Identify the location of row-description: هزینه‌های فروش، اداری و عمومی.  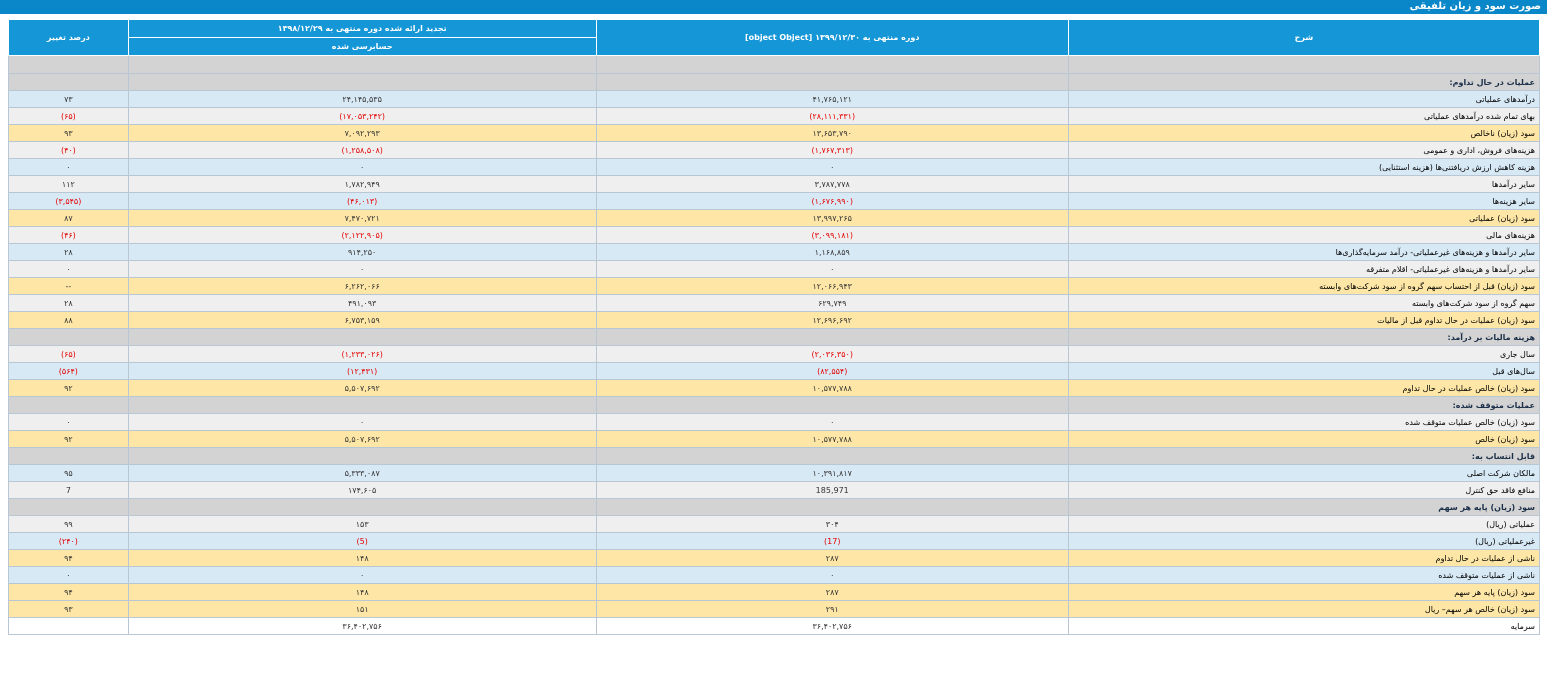
(1304, 150).